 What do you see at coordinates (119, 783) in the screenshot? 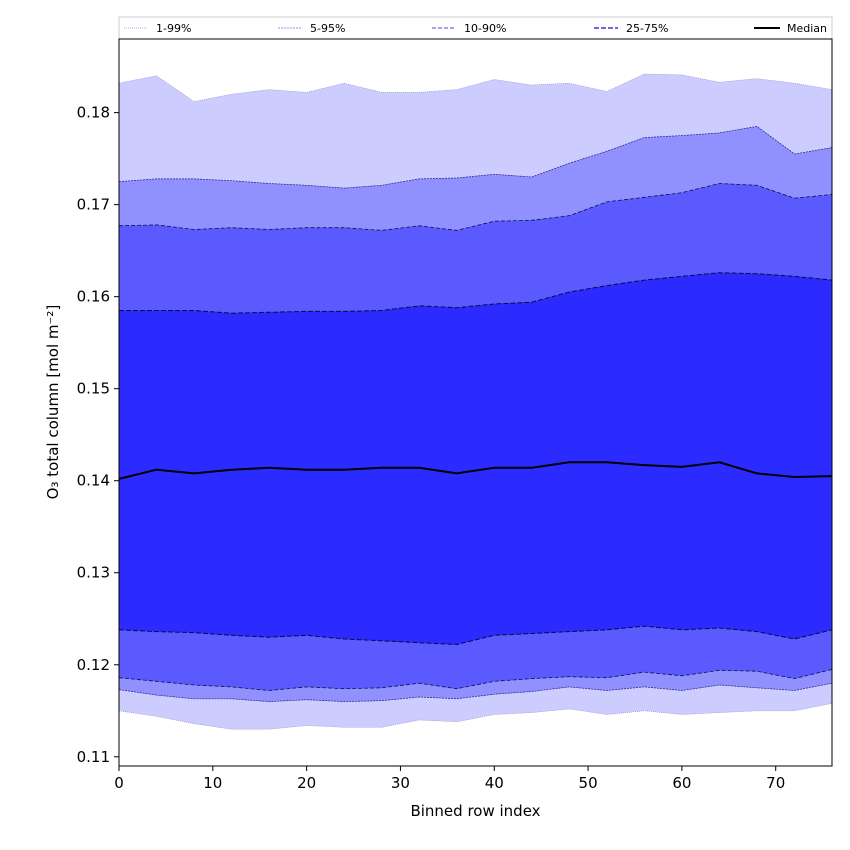
I see `x-tick-label: 0` at bounding box center [119, 783].